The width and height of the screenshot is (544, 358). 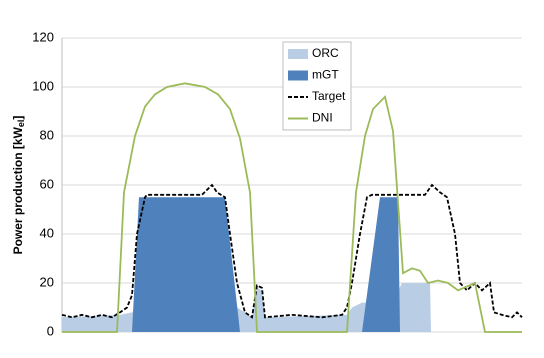 I want to click on y-tick-label: 80, so click(x=47, y=134).